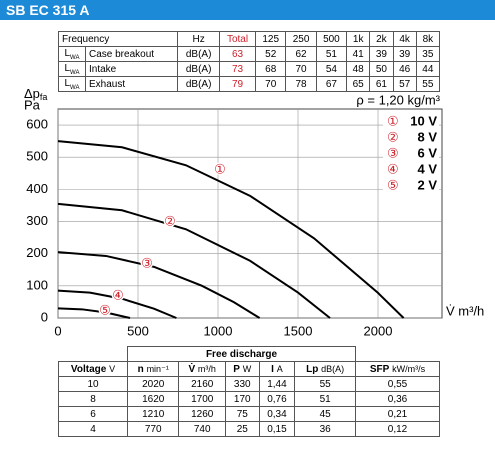  I want to click on data-row: 8 1620 1700 170 0,76 51 0,36, so click(248, 399).